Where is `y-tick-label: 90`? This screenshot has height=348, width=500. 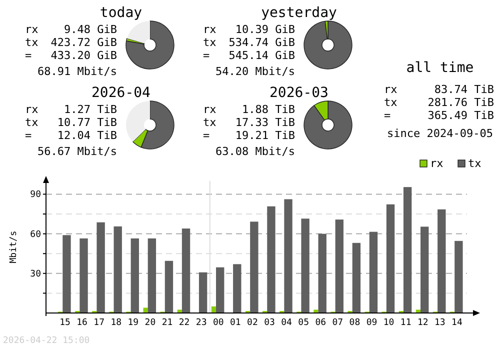
y-tick-label: 90 is located at coordinates (35, 195).